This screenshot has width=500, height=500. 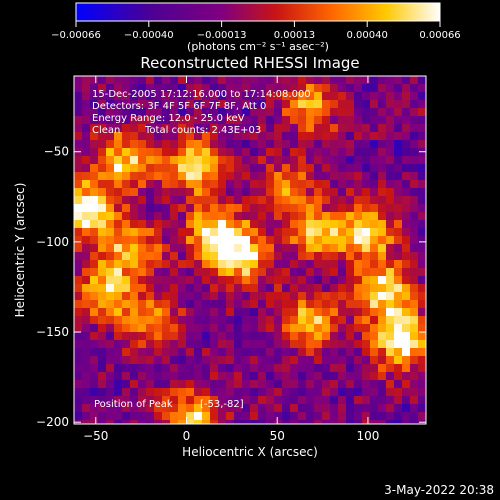 I want to click on y-tick-label: −50, so click(x=56, y=152).